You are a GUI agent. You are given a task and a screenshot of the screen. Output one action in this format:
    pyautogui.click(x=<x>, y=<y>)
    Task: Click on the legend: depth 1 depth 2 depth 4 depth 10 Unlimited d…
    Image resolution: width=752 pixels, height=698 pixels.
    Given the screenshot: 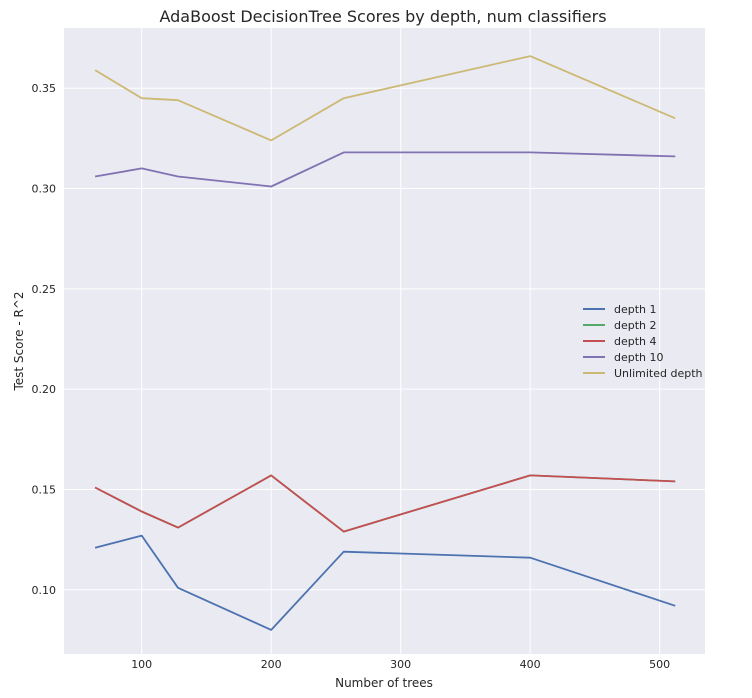 What is the action you would take?
    pyautogui.click(x=643, y=341)
    